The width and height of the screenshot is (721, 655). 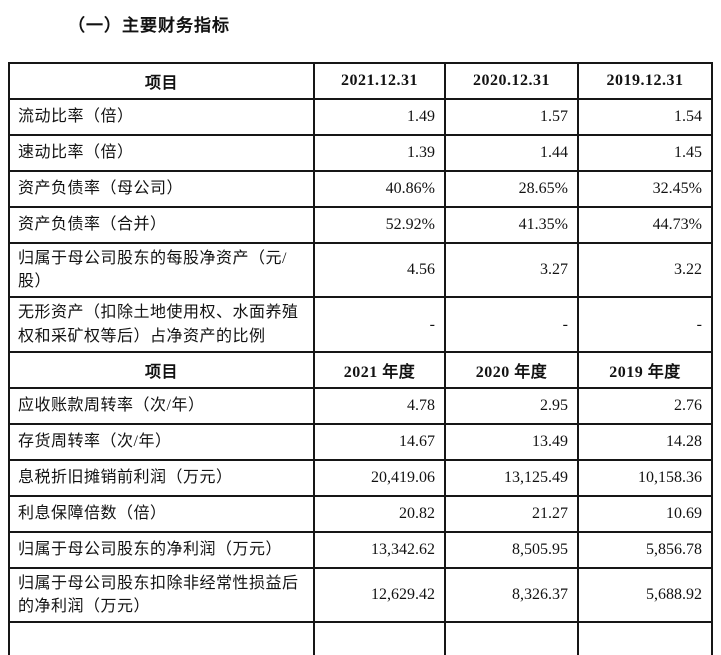 What do you see at coordinates (511, 405) in the screenshot?
I see `cell-value: 2.95` at bounding box center [511, 405].